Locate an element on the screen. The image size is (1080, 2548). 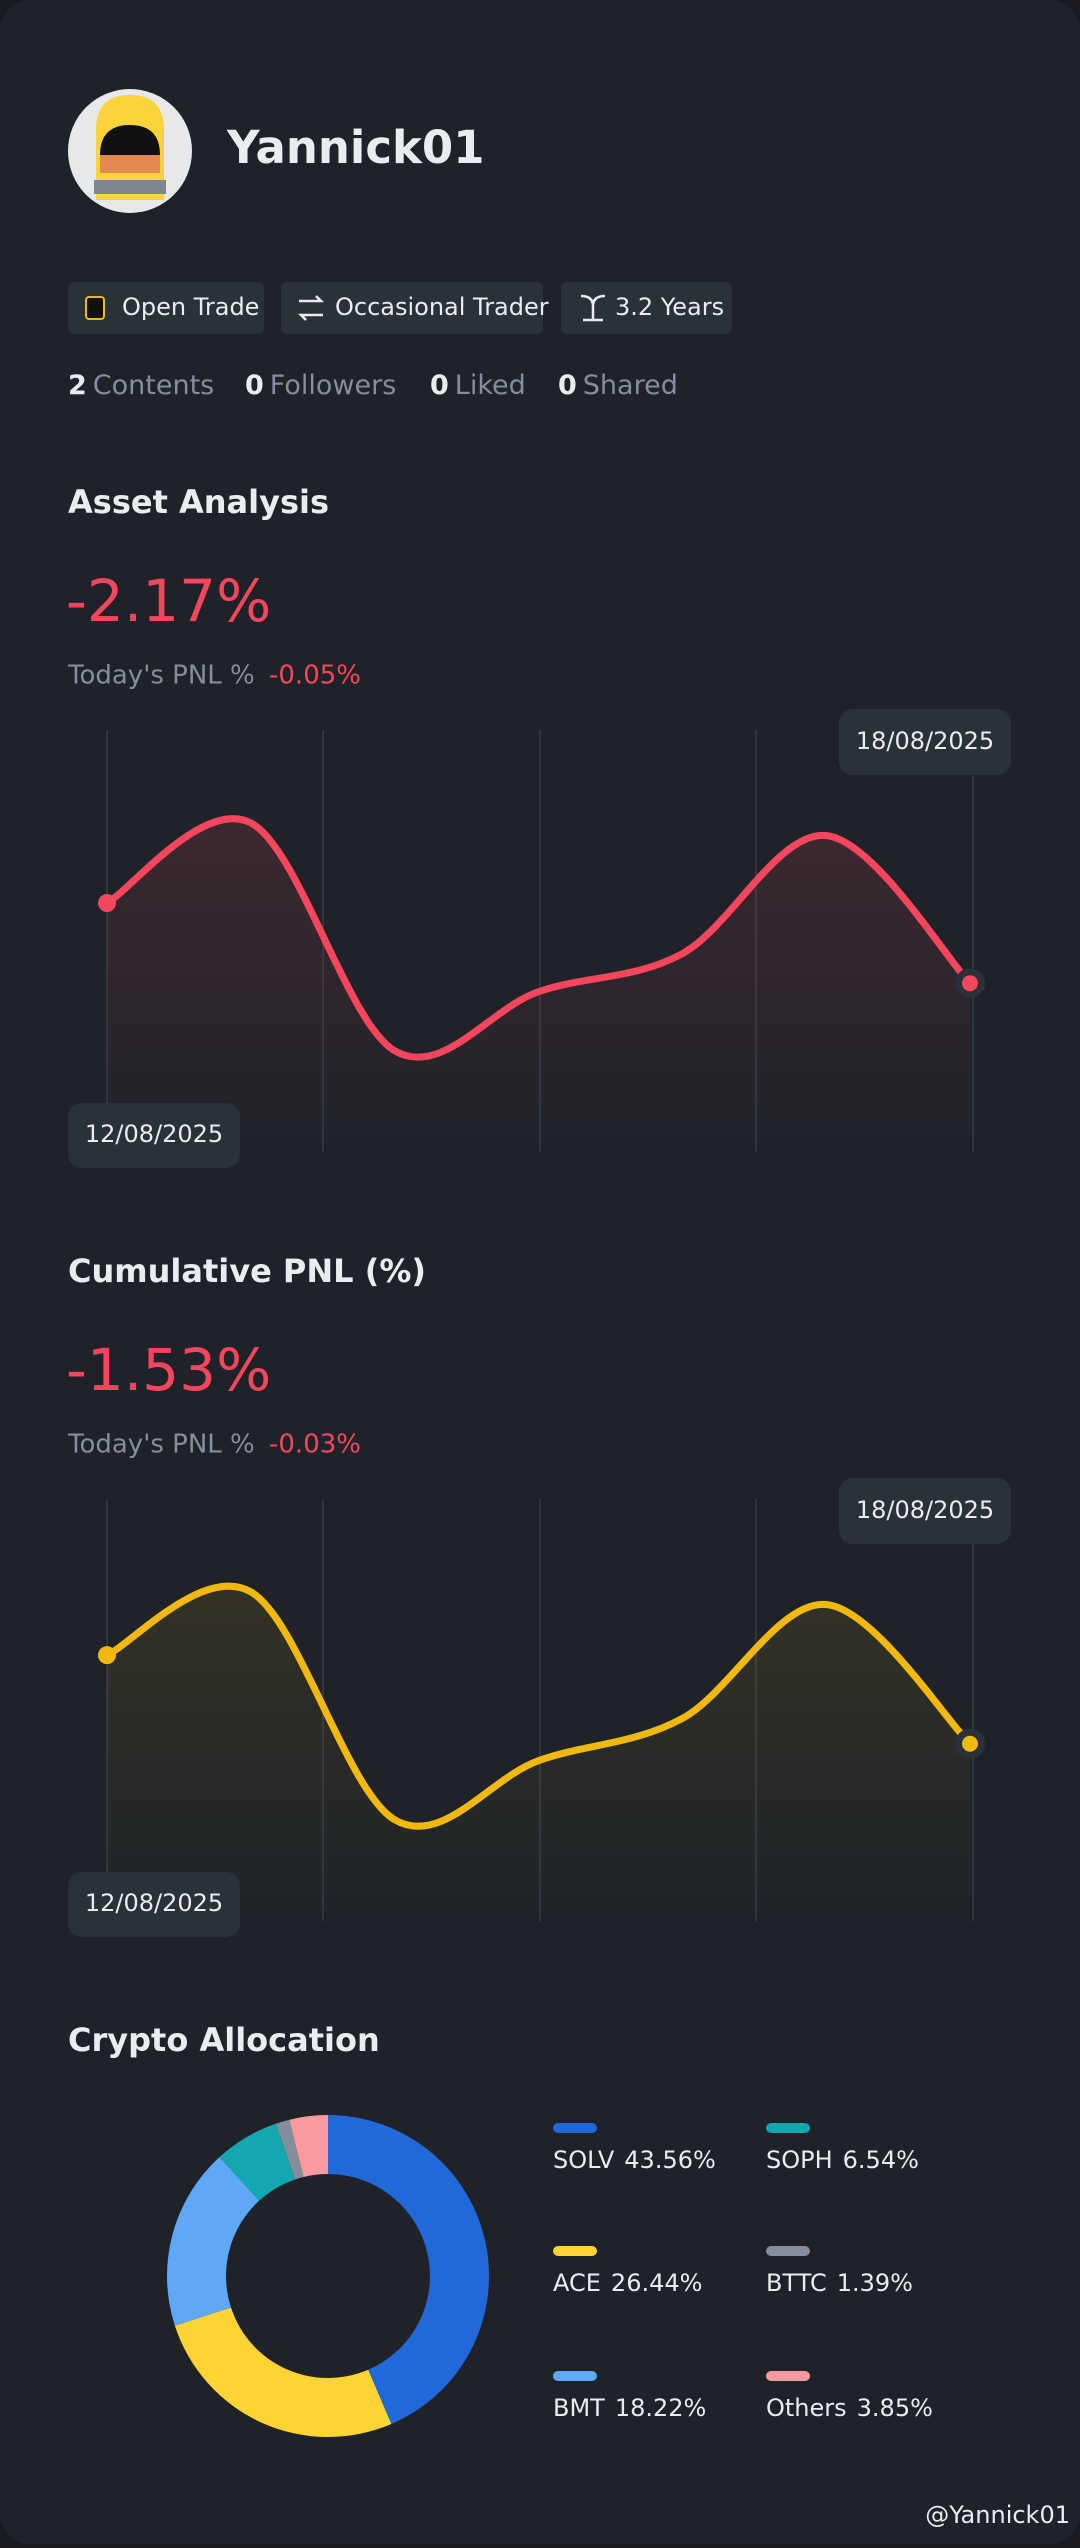
subtitle-value: -0.03% is located at coordinates (315, 1445).